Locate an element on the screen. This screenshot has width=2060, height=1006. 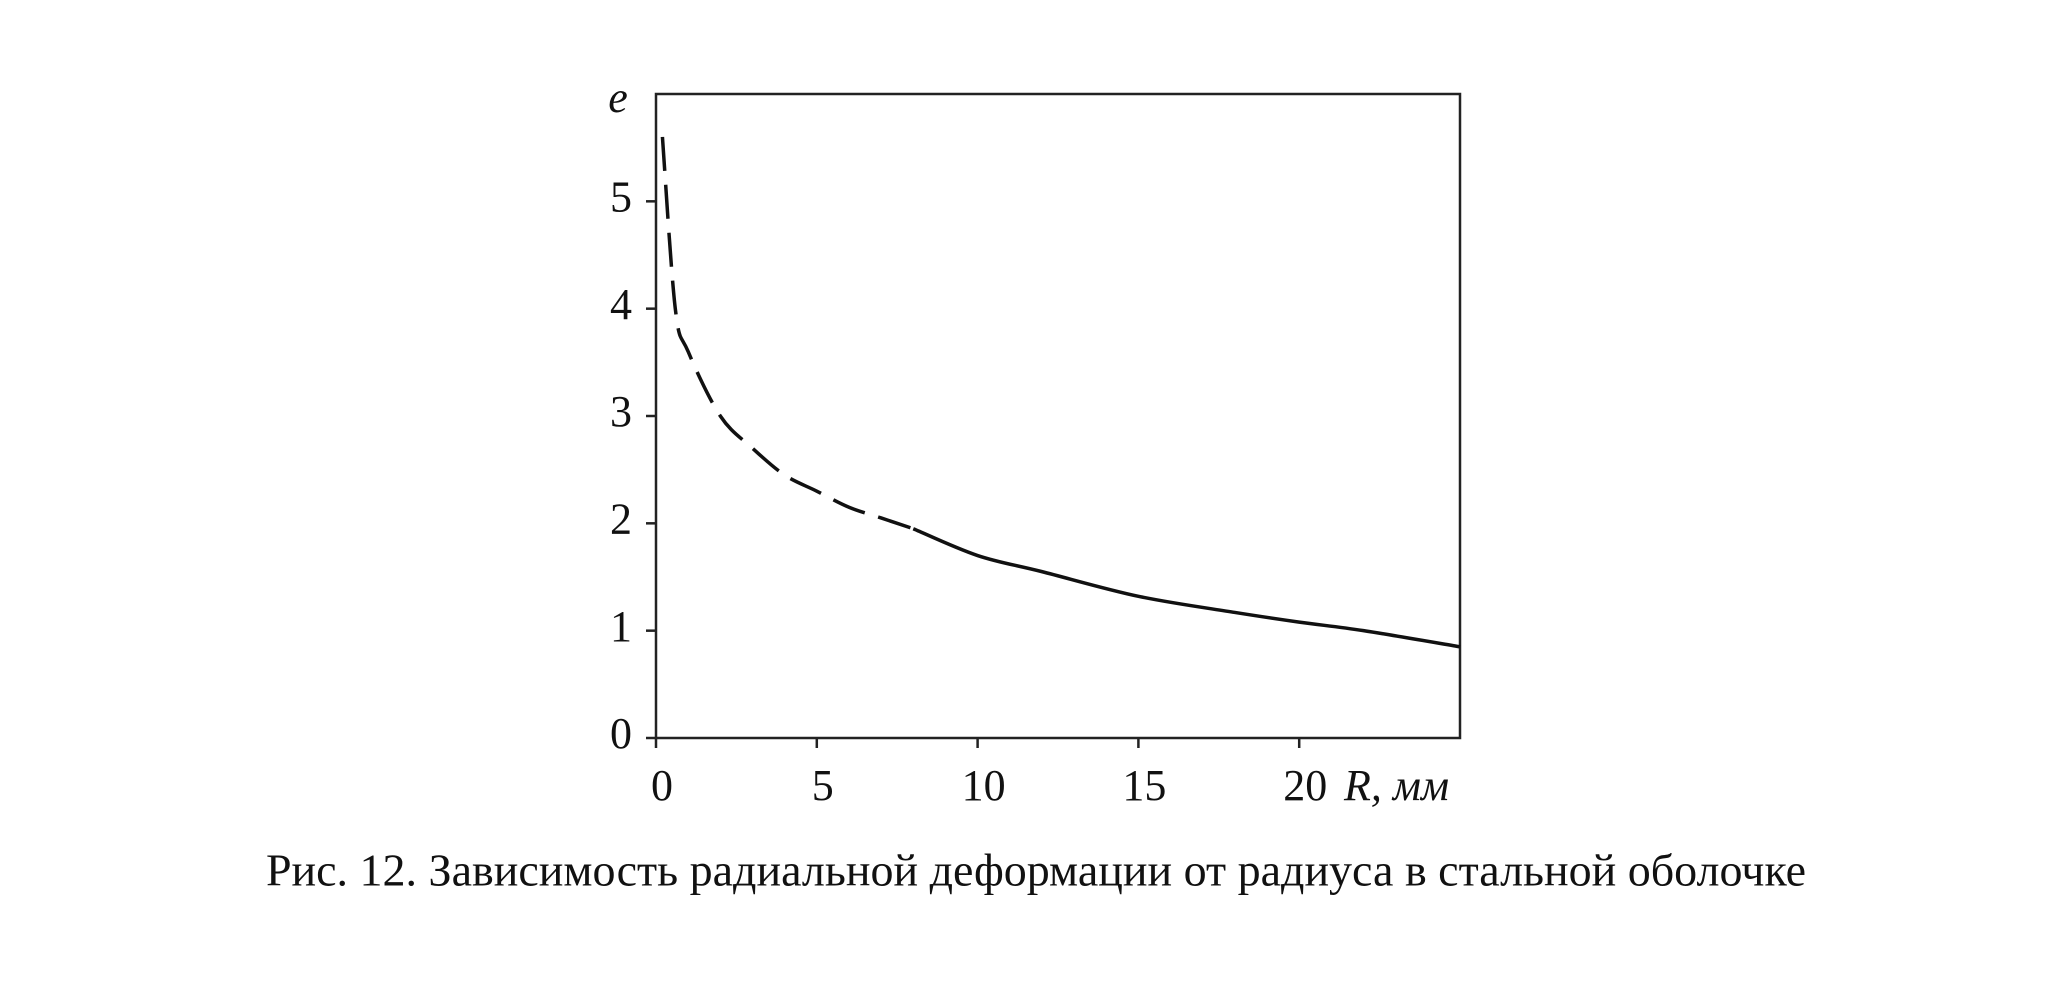
y-tick-label: 3 is located at coordinates (621, 411).